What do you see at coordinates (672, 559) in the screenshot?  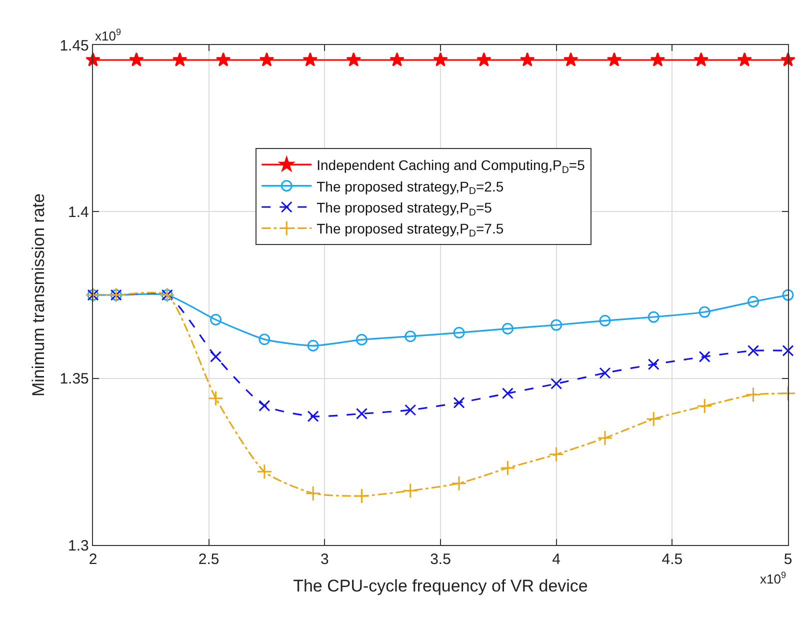 I see `x-tick-label: 4.5` at bounding box center [672, 559].